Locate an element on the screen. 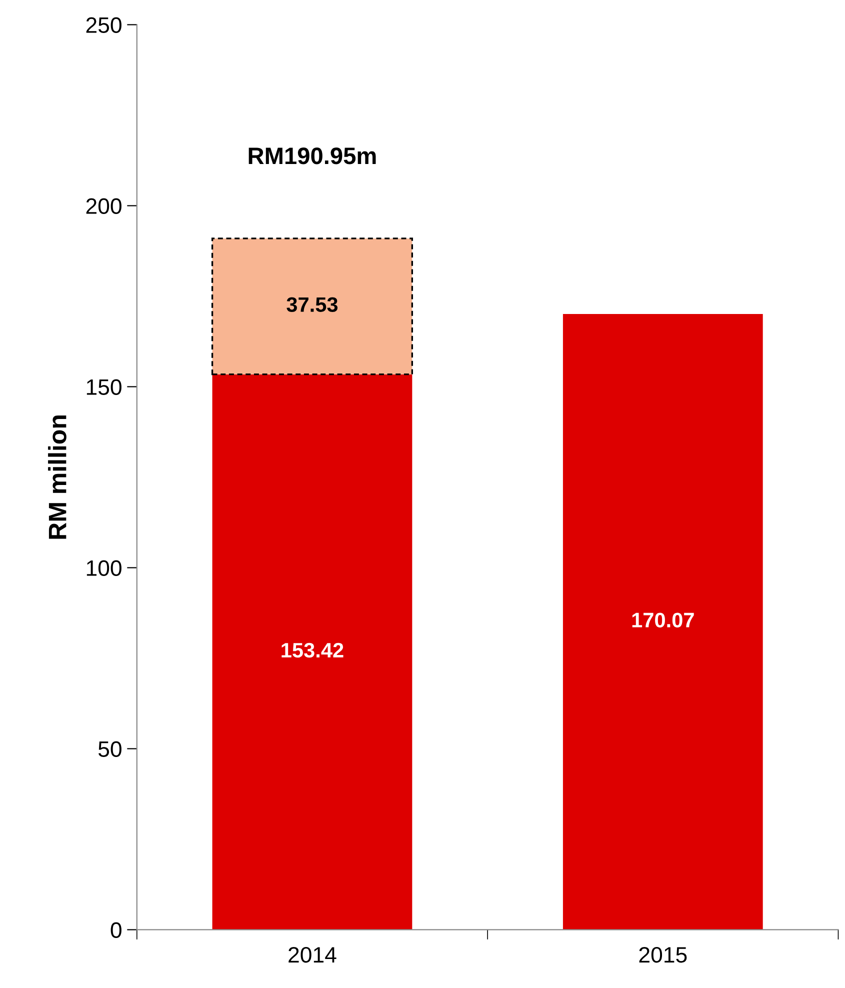 This screenshot has width=845, height=988. data-label: 170.07 is located at coordinates (663, 620).